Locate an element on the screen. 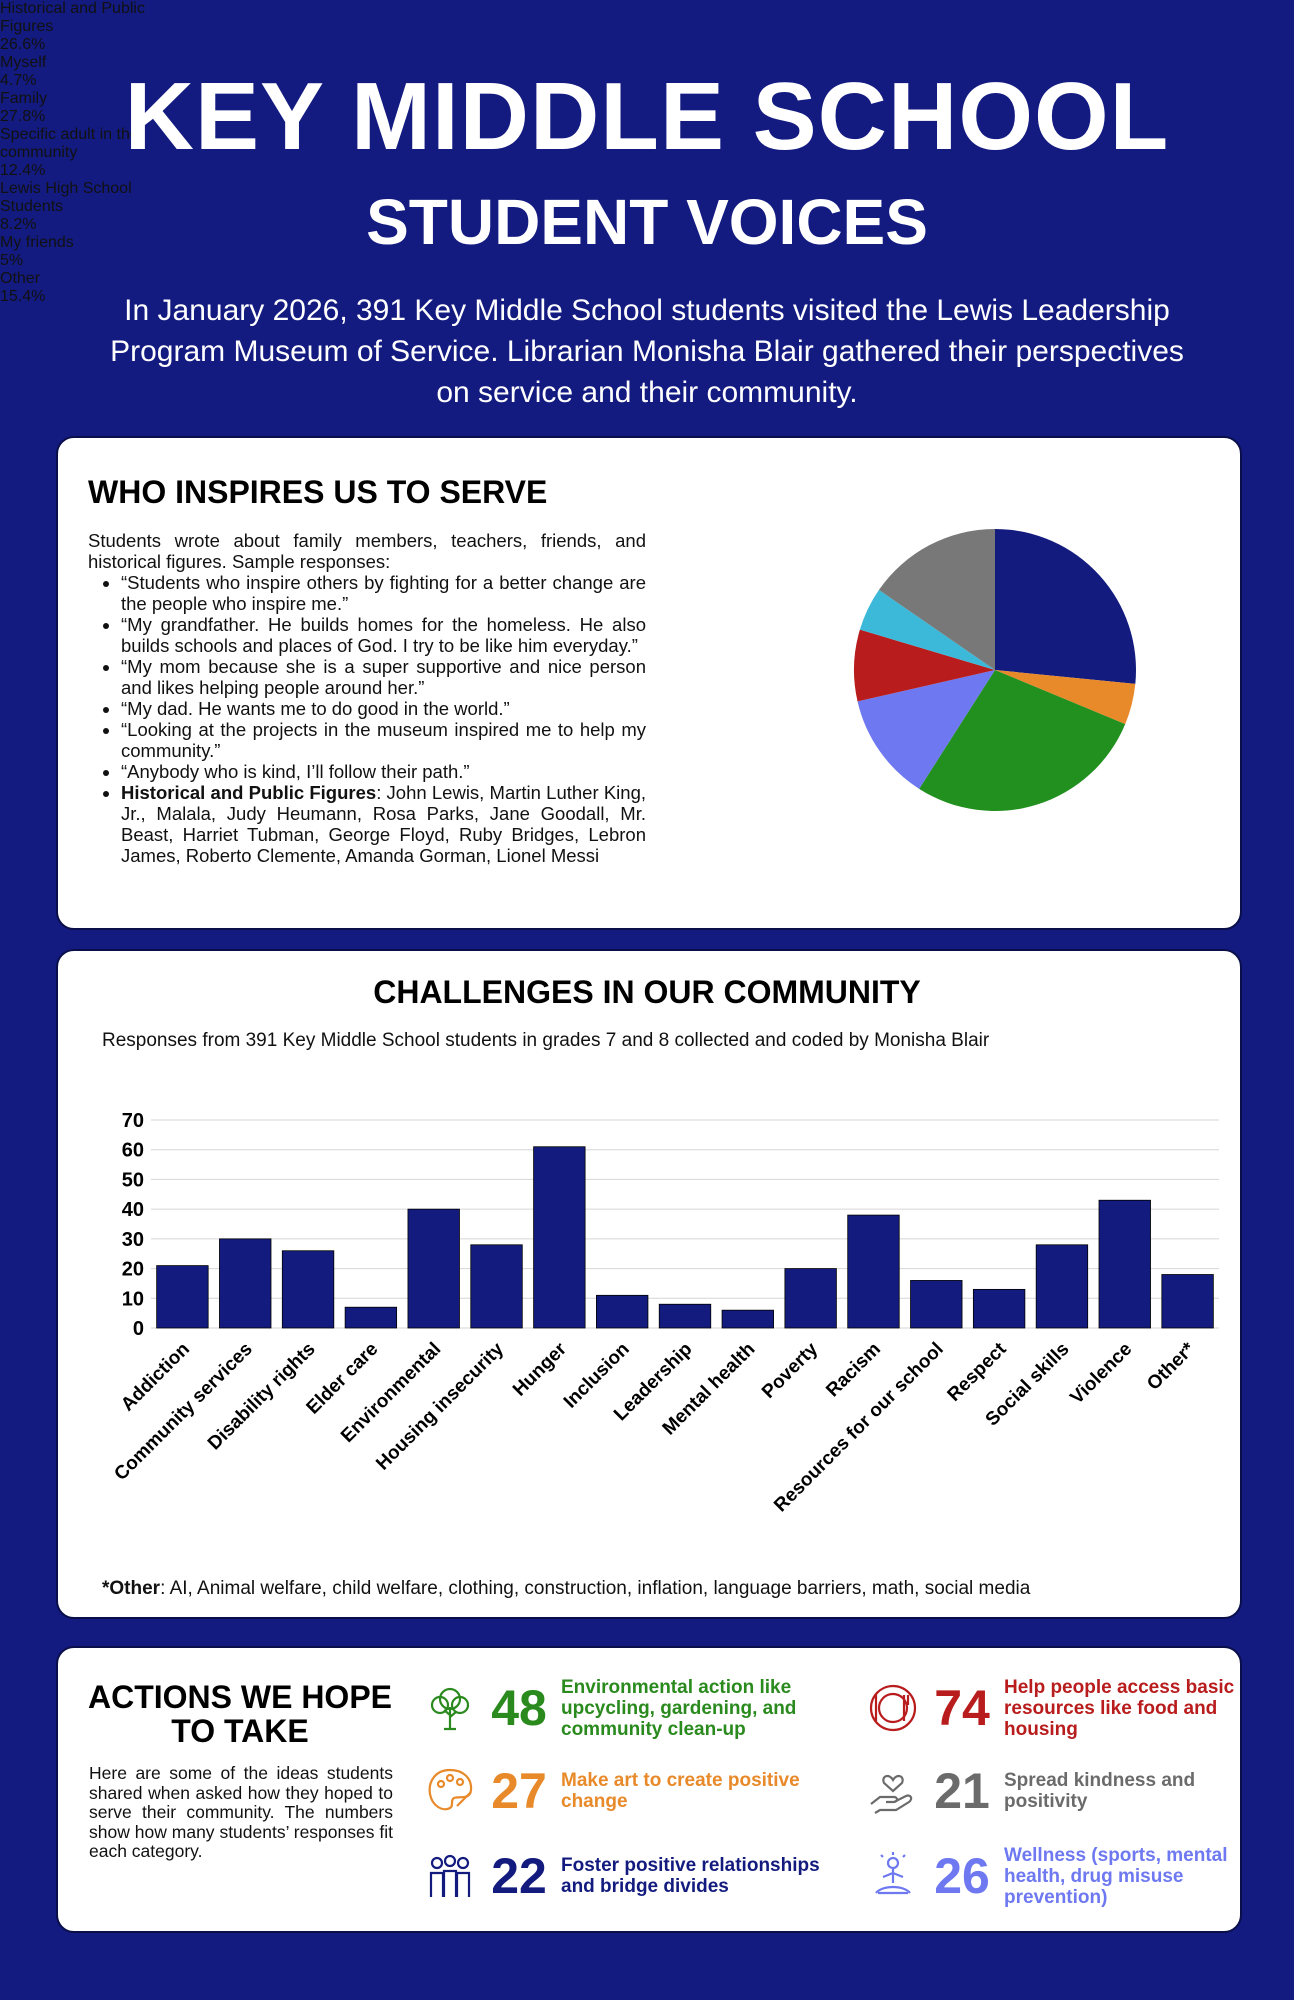 Image resolution: width=1294 pixels, height=2000 pixels. y-tick-label: 30 is located at coordinates (133, 1240).